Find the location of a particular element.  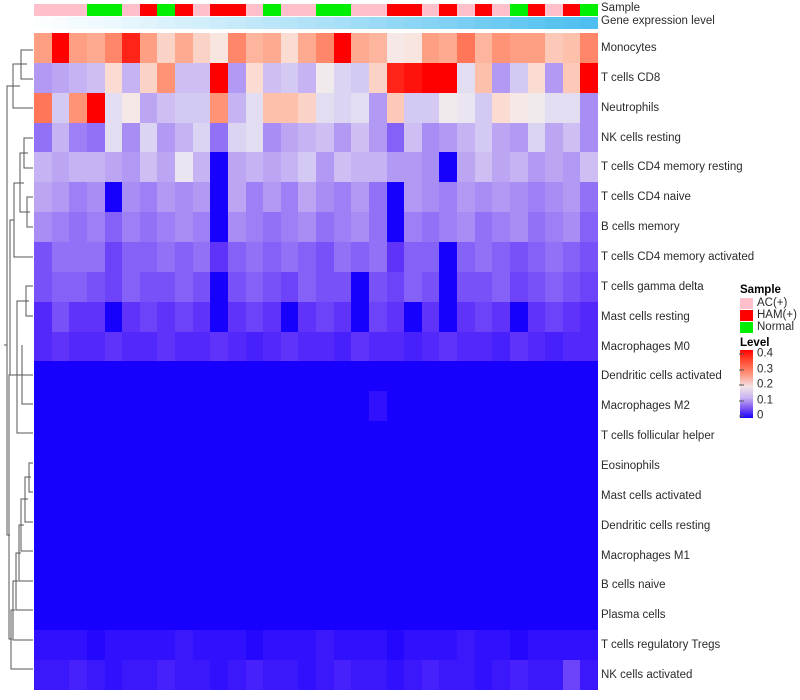

row-label: Dendritic cells resting is located at coordinates (656, 525).